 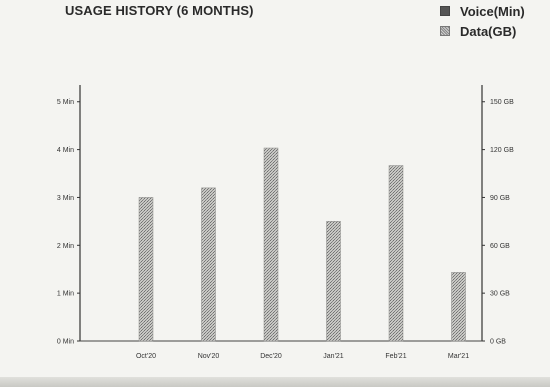 What do you see at coordinates (159, 10) in the screenshot?
I see `chart-title: USAGE HISTORY (6 MONTHS)` at bounding box center [159, 10].